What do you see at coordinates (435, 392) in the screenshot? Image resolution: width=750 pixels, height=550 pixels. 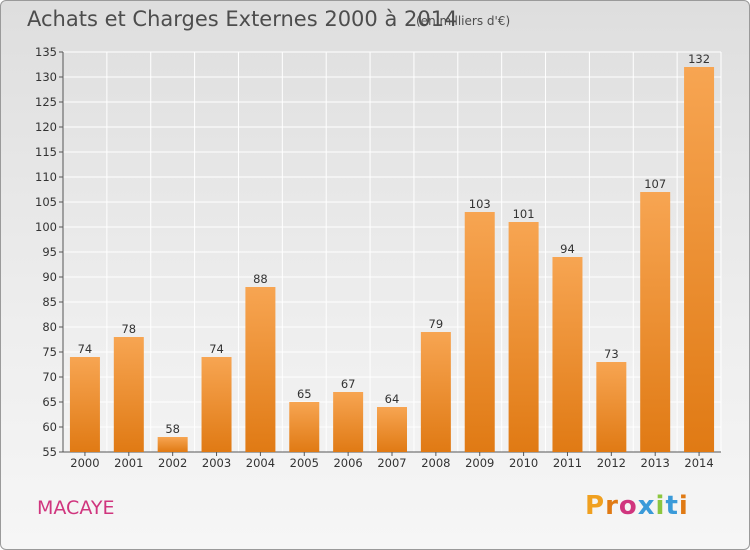 I see `bar-2008` at bounding box center [435, 392].